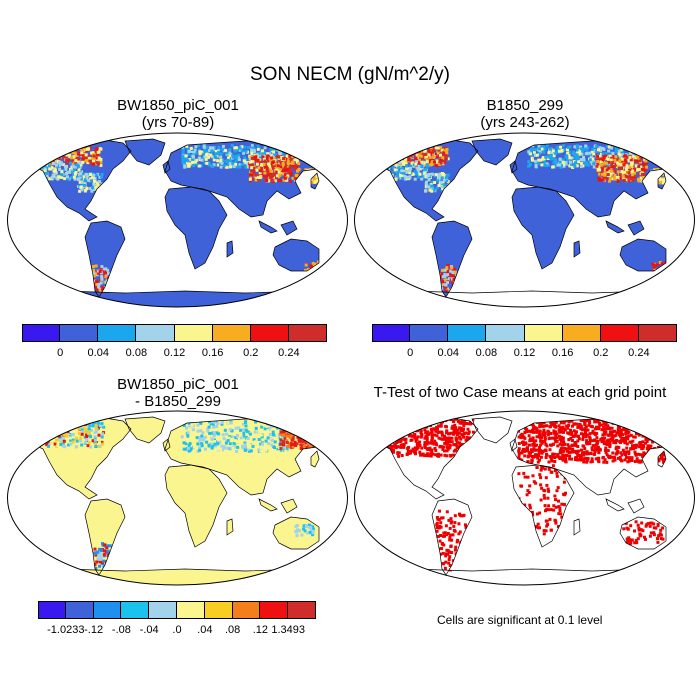 This screenshot has width=700, height=700. What do you see at coordinates (178, 105) in the screenshot?
I see `panel-1-title-line1: BW1850_piC_001` at bounding box center [178, 105].